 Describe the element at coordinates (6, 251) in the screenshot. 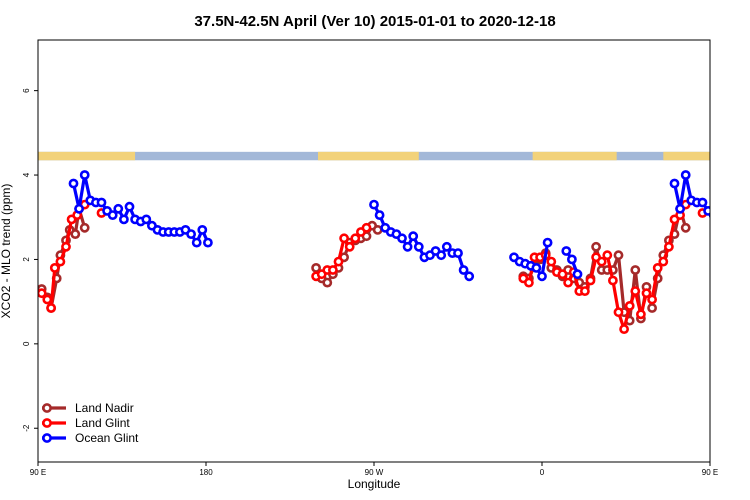

I see `y-axis-title: XCO2 - MLO trend (ppm)` at that location.